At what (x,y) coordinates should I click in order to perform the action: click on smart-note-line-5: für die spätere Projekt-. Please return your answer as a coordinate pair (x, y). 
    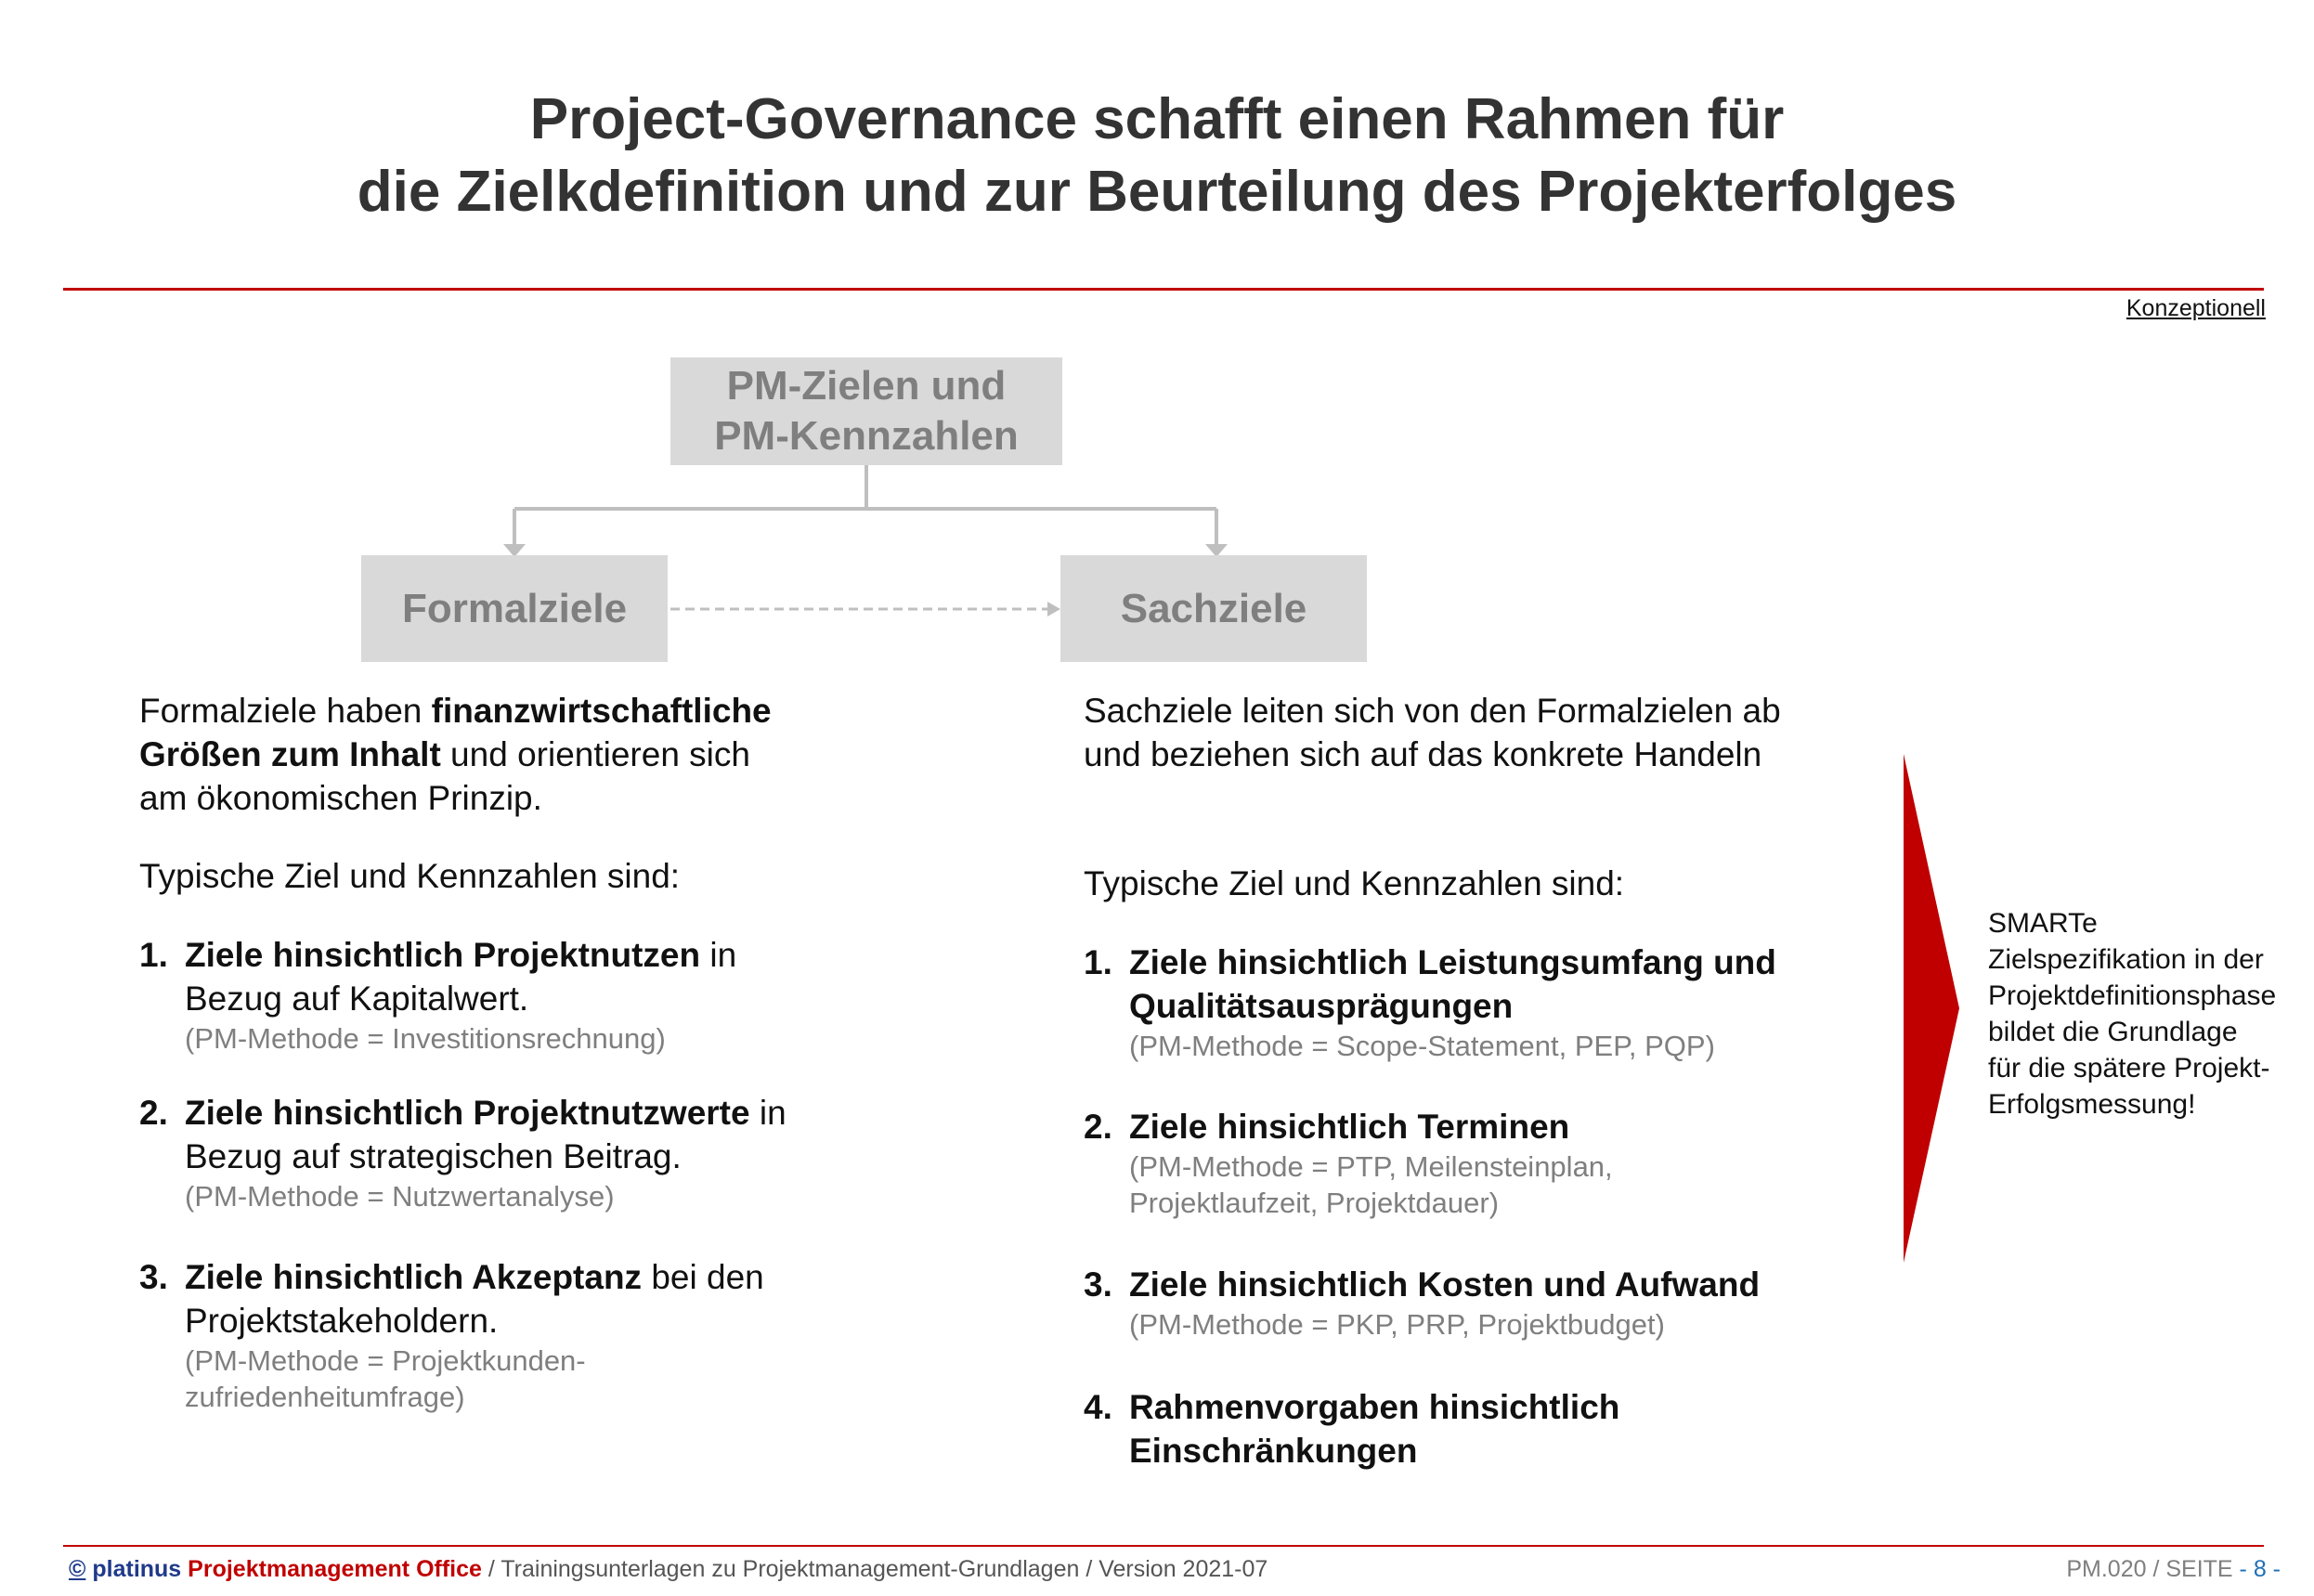
    Looking at the image, I should click on (2129, 1068).